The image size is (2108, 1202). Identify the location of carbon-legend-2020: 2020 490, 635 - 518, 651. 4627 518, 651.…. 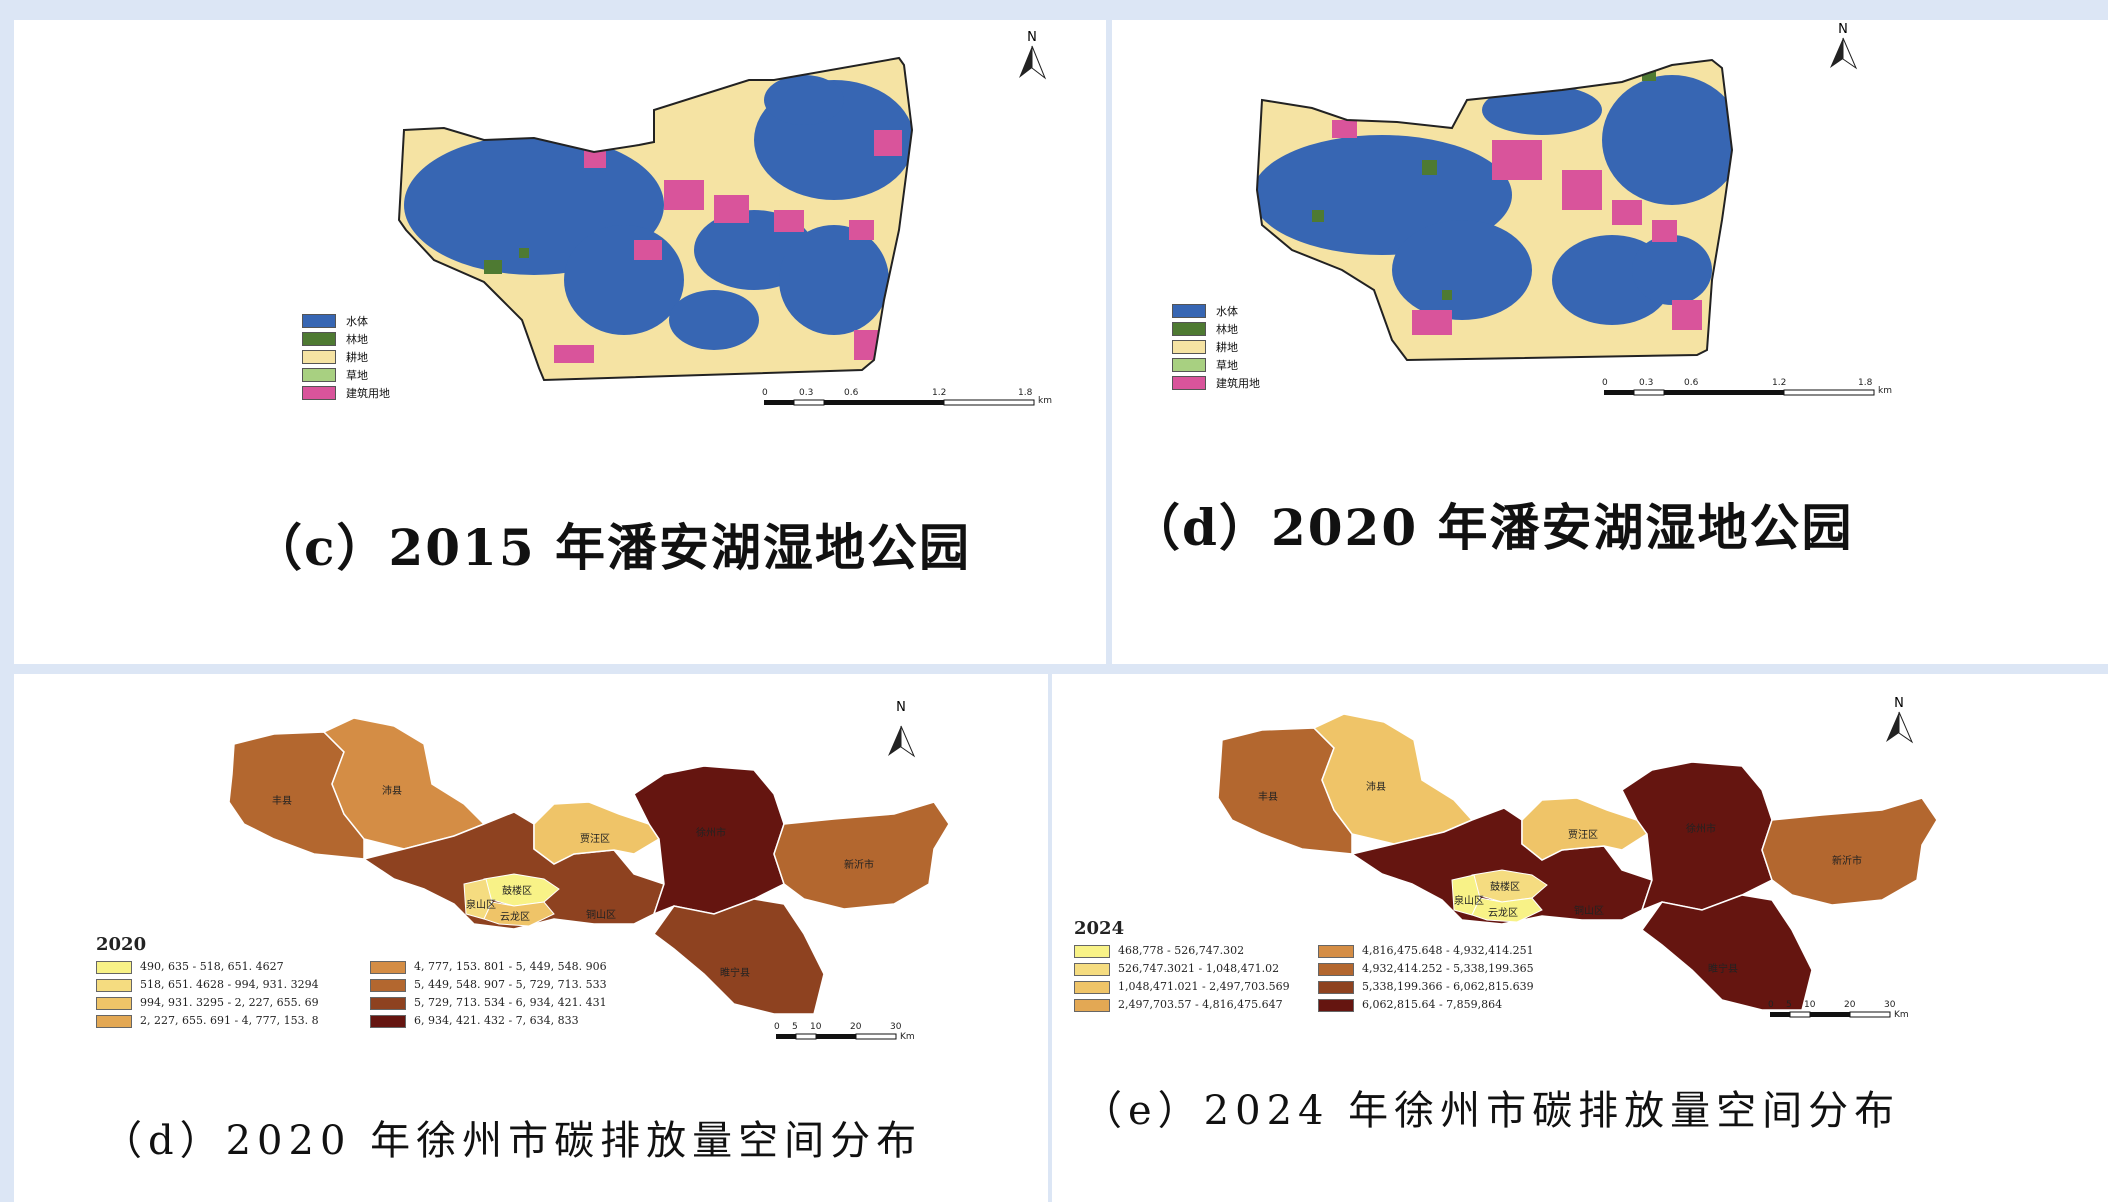
(376, 982).